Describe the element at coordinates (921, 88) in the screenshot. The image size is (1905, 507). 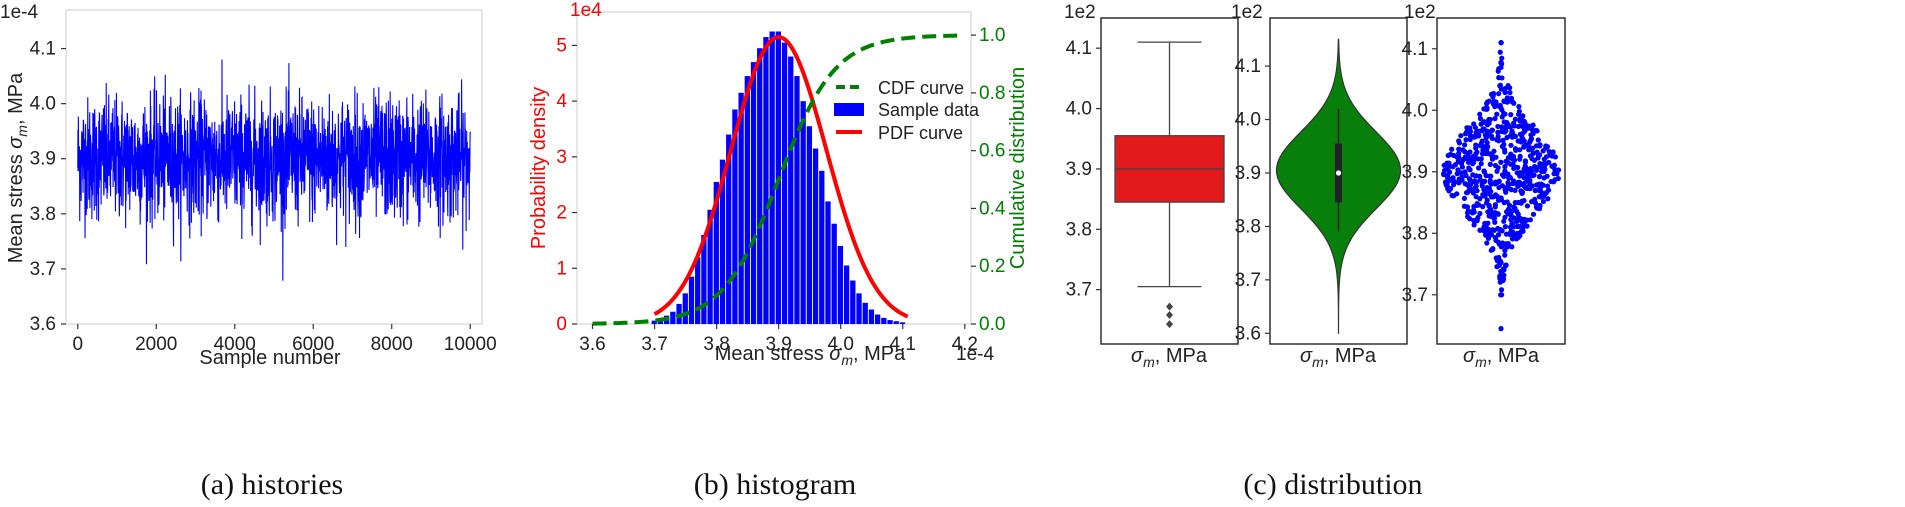
I see `legend-cdf-label: CDF curve` at that location.